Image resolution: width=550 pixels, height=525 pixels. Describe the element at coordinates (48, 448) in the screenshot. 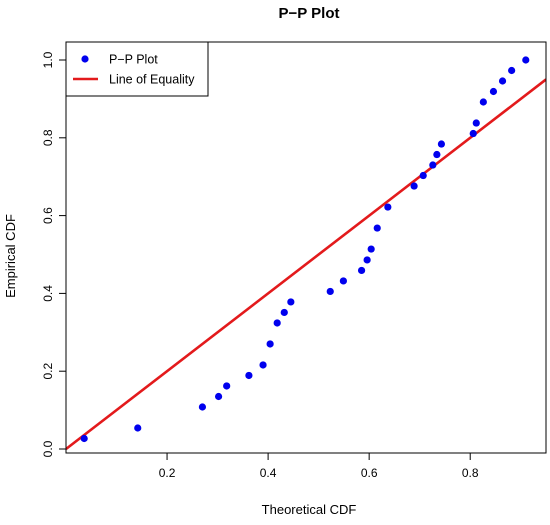

I see `y-tick-label: 0.0` at that location.